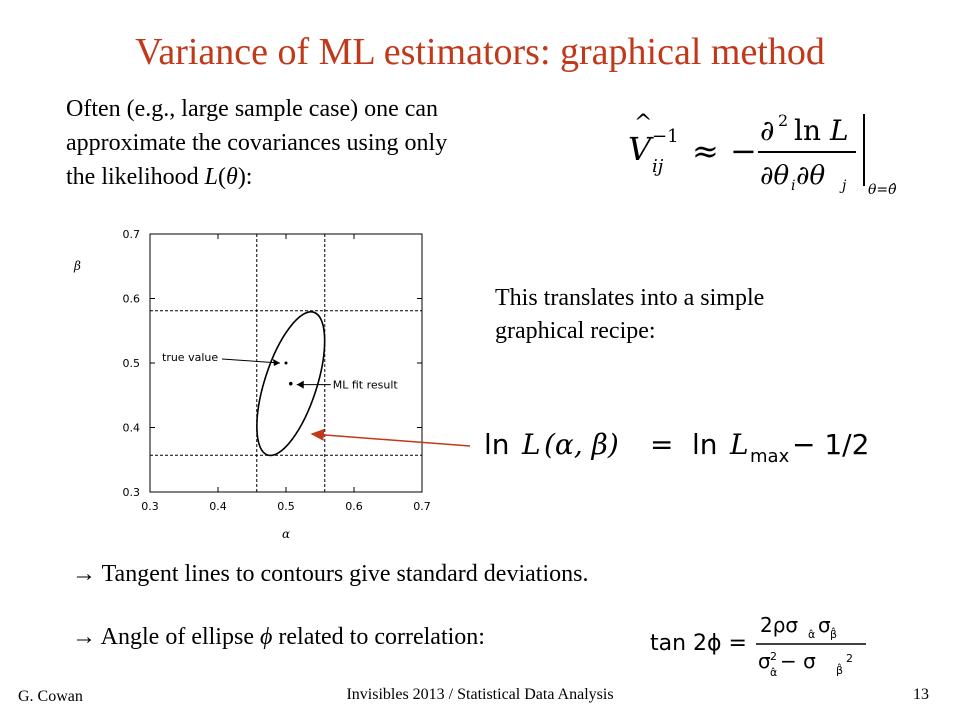  I want to click on phi-symbol: ϕ, so click(266, 637).